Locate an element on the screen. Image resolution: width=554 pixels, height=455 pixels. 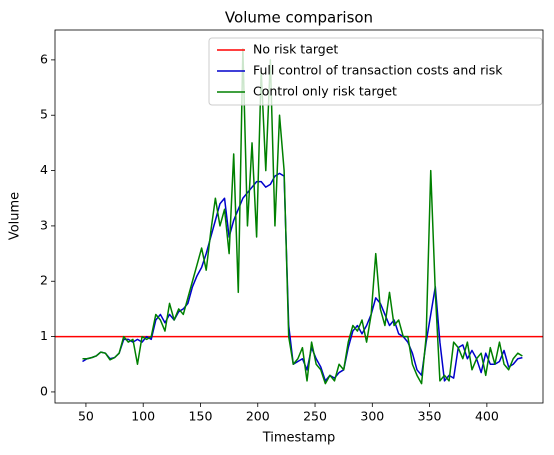
y-tick-label: 2 is located at coordinates (44, 280).